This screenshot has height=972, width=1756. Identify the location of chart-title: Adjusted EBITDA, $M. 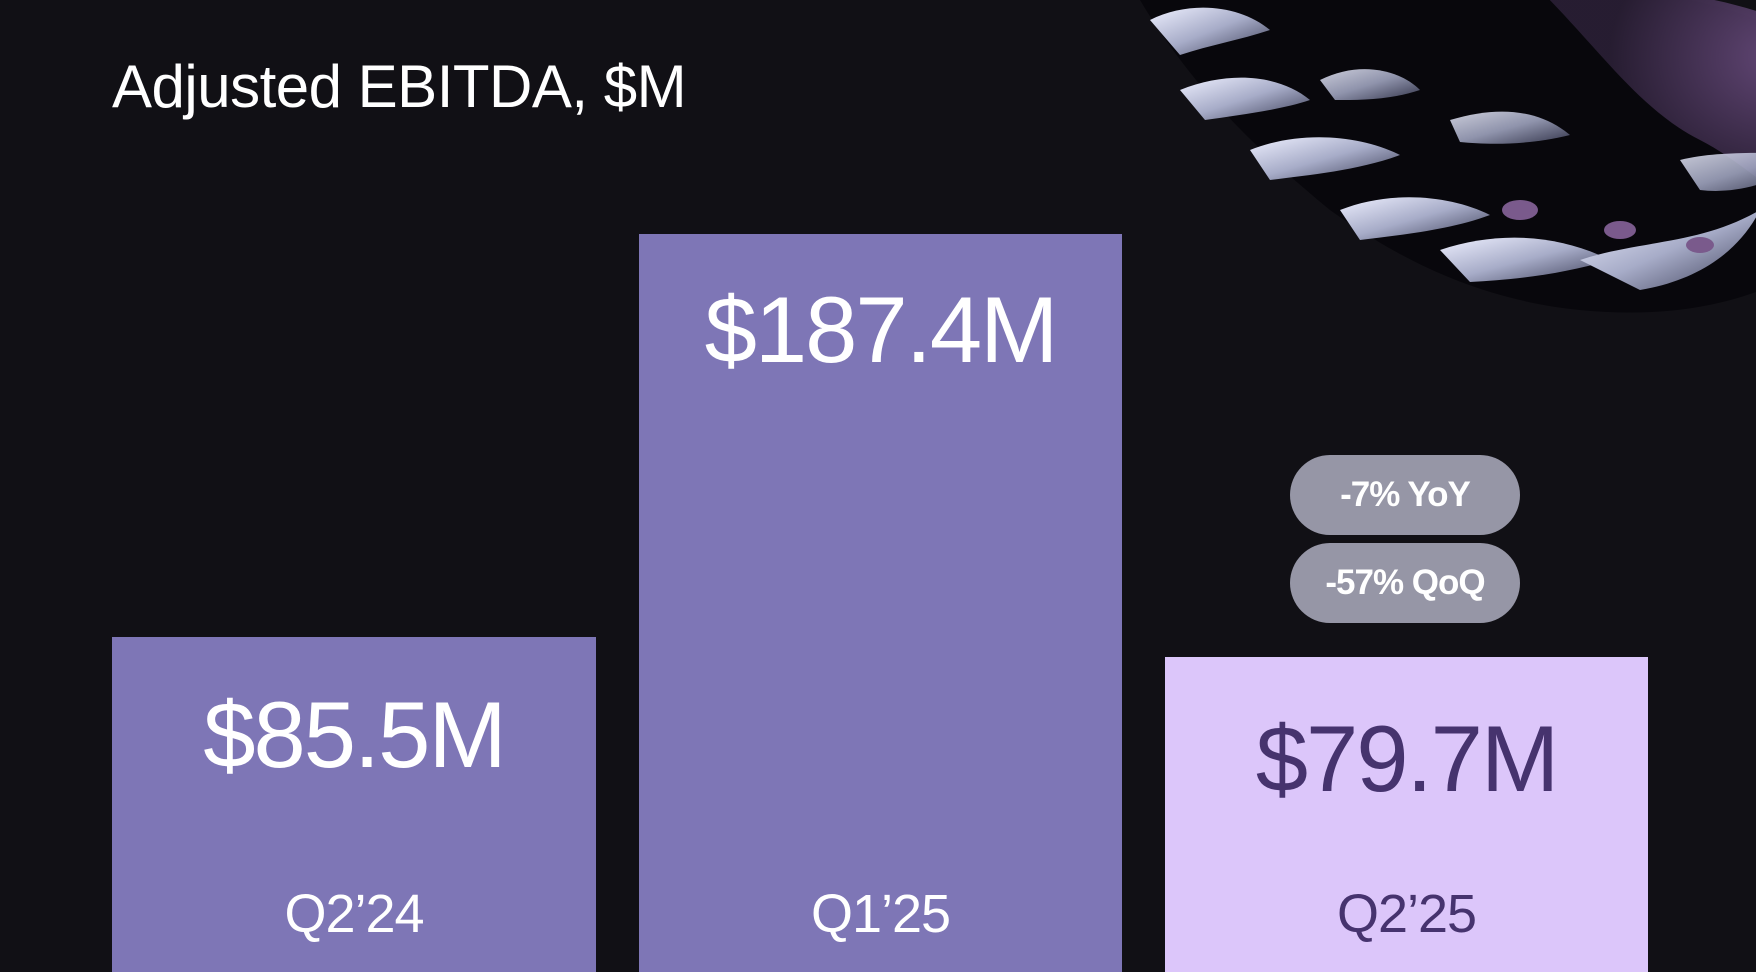
(399, 86).